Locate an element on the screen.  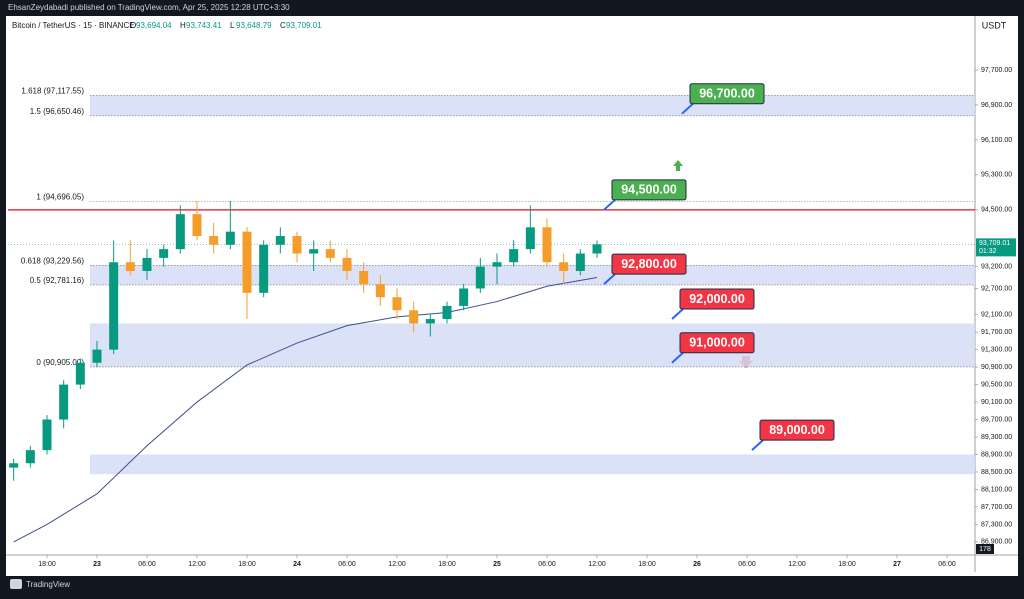
y-tick-label: 96,900.00 is located at coordinates (996, 105).